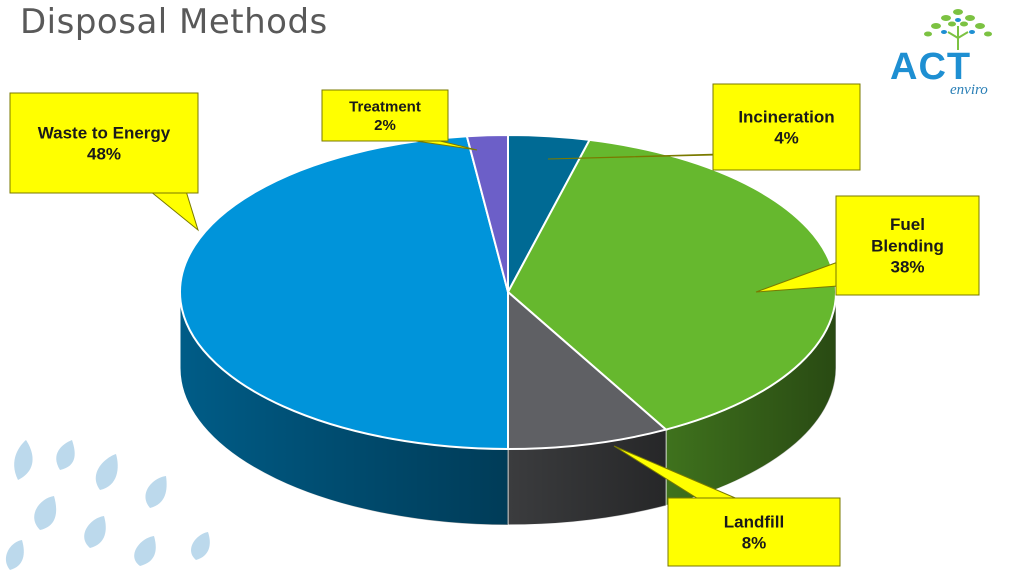  I want to click on slice-name-label: Blending, so click(907, 245).